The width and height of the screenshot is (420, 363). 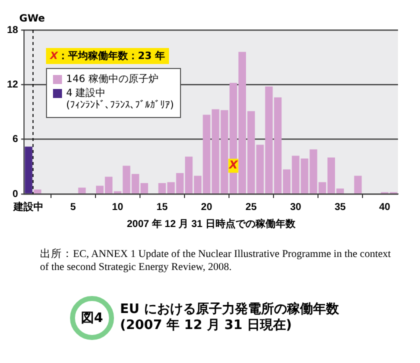 I want to click on y-tick-label: 12, so click(x=13, y=84).